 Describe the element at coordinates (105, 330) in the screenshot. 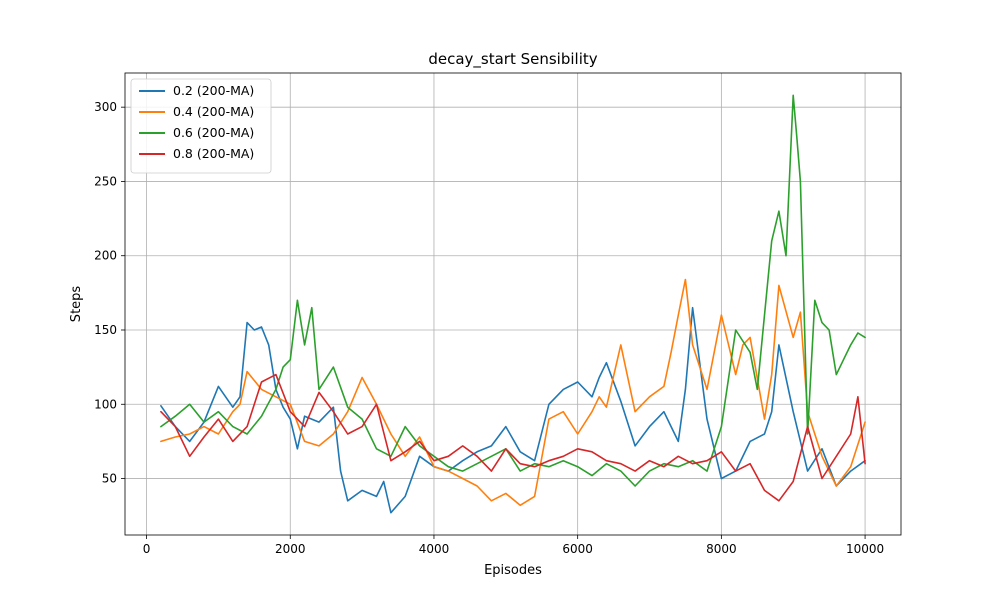

I see `y-tick-label: 150` at that location.